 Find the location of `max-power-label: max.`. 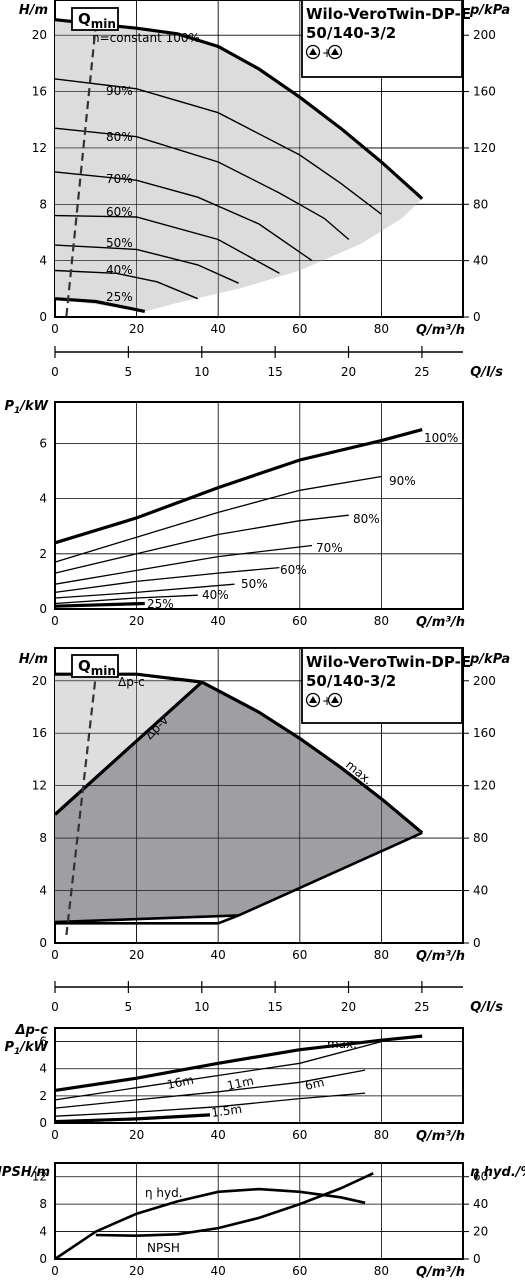

max-power-label: max. is located at coordinates (342, 1044).